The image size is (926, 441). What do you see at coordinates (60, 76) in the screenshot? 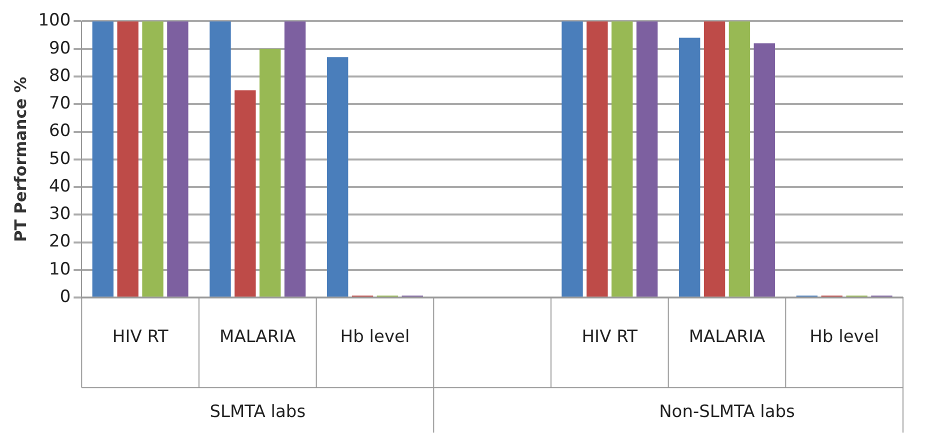
I see `y-tick-label: 80` at bounding box center [60, 76].